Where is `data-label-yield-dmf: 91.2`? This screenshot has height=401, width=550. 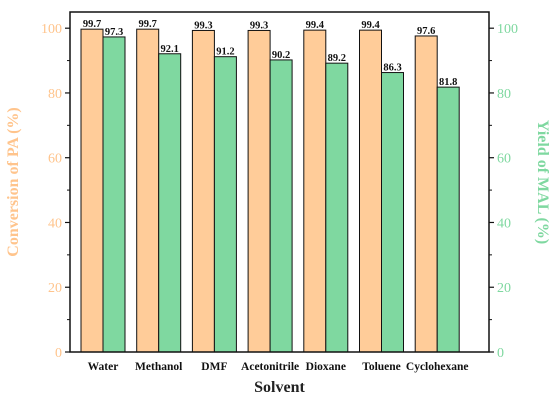
data-label-yield-dmf: 91.2 is located at coordinates (225, 52).